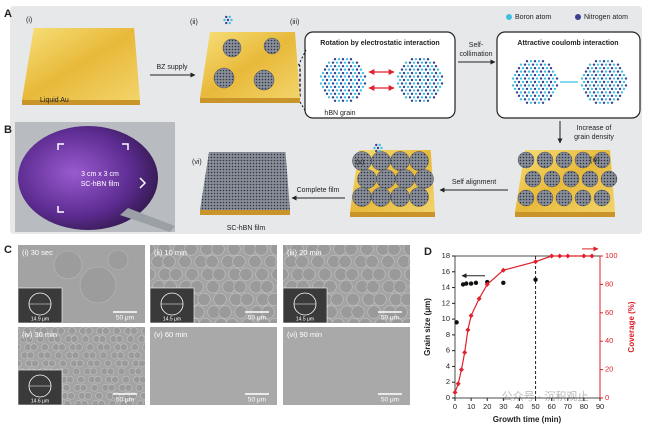 The height and width of the screenshot is (427, 648). What do you see at coordinates (81, 366) in the screenshot?
I see `sem-image: 14.6 μm (iv) 30 min 50 μm` at bounding box center [81, 366].